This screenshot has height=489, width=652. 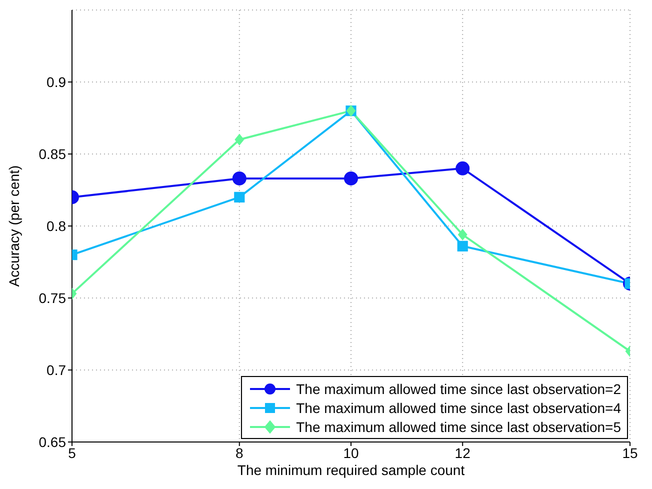 What do you see at coordinates (72, 452) in the screenshot?
I see `x-tick-label: 5` at bounding box center [72, 452].